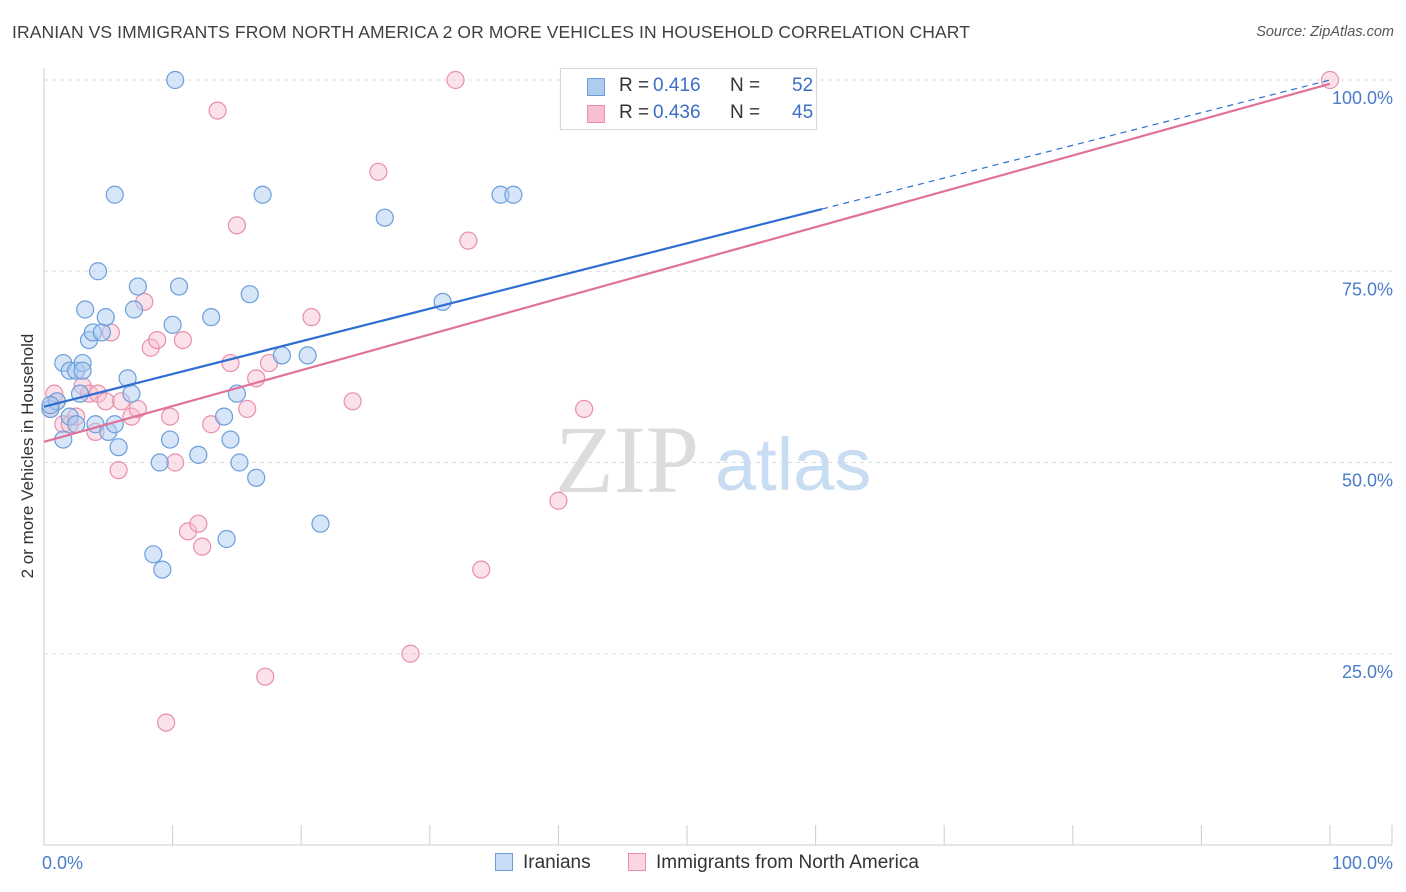 This screenshot has width=1406, height=892. What do you see at coordinates (1367, 672) in the screenshot?
I see `y-tick-label: 25.0%` at bounding box center [1367, 672].